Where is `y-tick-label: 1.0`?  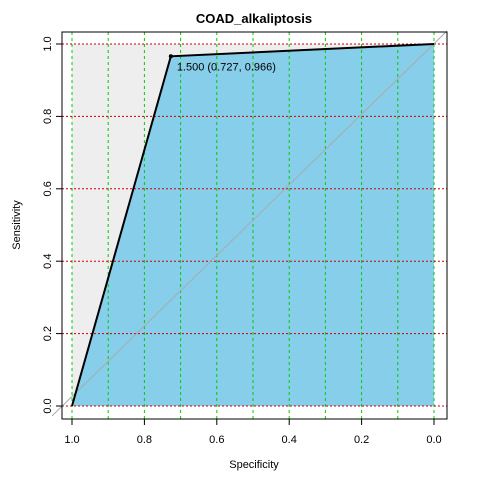 y-tick-label: 1.0 is located at coordinates (48, 43).